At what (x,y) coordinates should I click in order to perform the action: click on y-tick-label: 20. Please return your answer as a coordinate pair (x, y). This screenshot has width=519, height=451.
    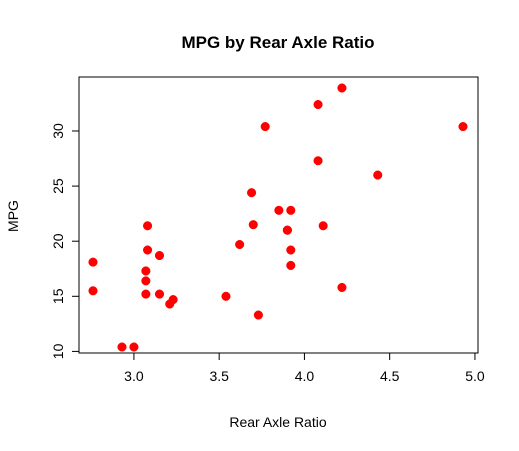
    Looking at the image, I should click on (58, 241).